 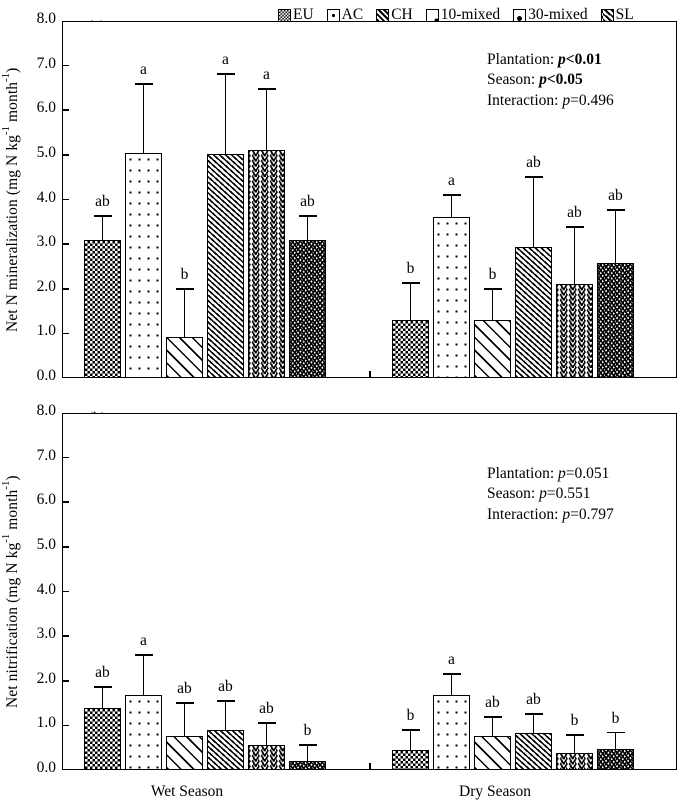 What do you see at coordinates (46, 152) in the screenshot?
I see `y-axis-tick-label: 5.0` at bounding box center [46, 152].